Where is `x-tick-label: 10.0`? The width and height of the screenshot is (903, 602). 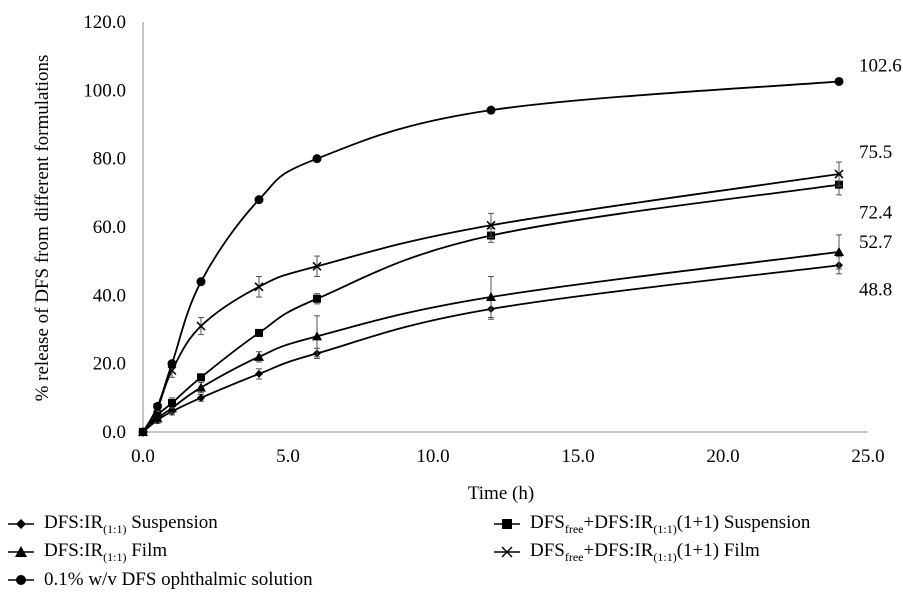
x-tick-label: 10.0 is located at coordinates (432, 456).